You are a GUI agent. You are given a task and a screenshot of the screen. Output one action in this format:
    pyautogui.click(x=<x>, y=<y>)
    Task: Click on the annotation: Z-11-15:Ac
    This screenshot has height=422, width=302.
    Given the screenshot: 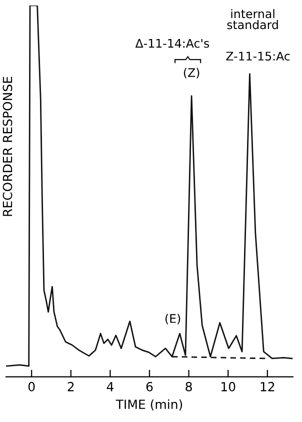 What is the action you would take?
    pyautogui.click(x=258, y=56)
    